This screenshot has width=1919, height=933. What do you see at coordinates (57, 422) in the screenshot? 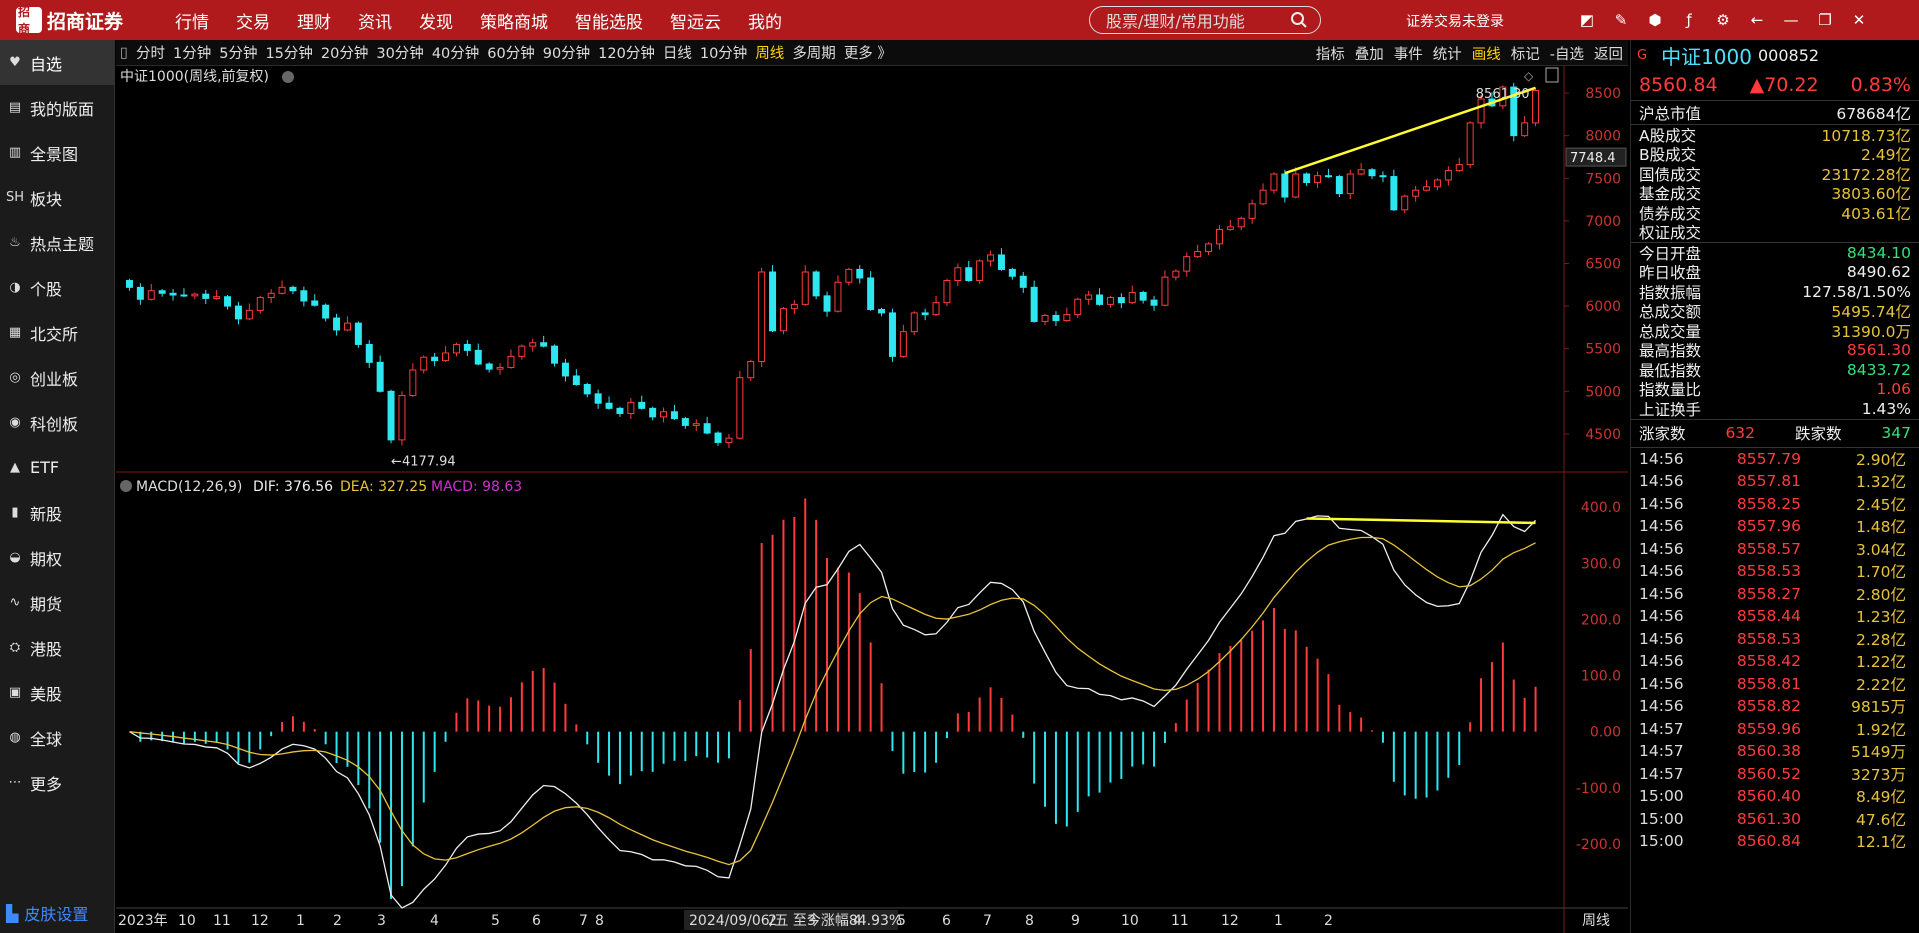
I see `sidebar-item-8: ◉ 科创板` at bounding box center [57, 422].